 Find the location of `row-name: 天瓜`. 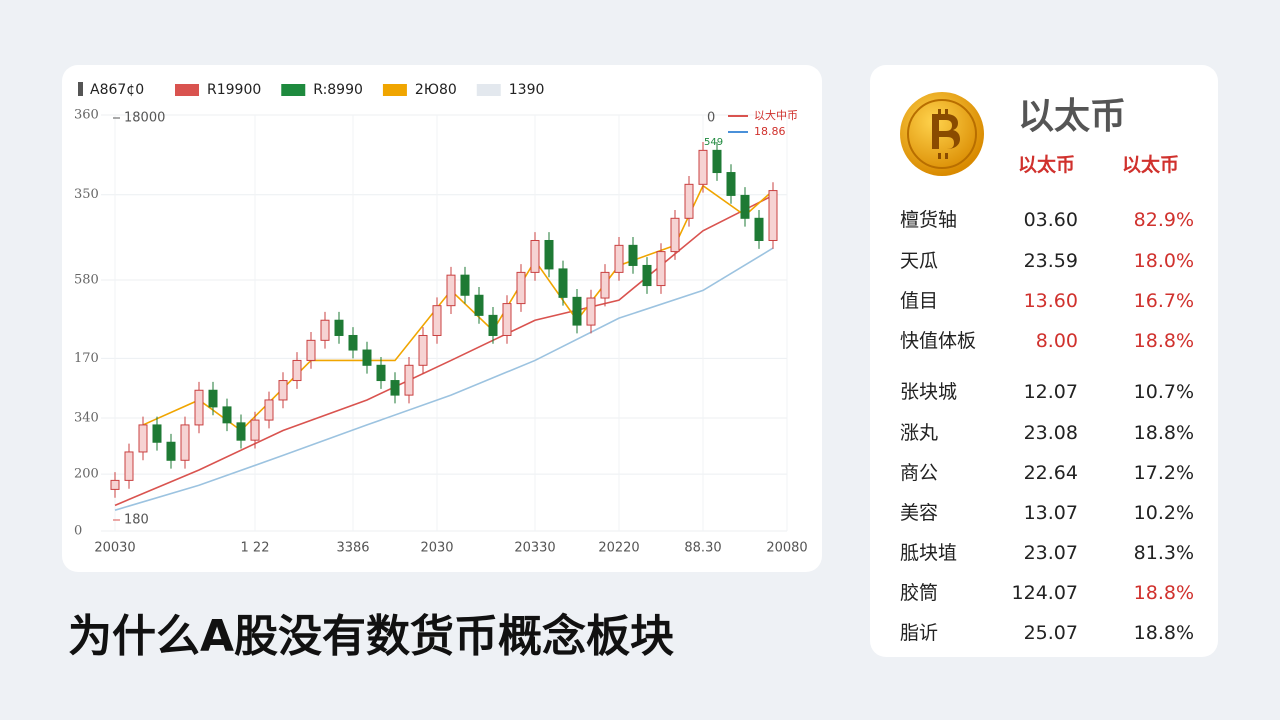

row-name: 天瓜 is located at coordinates (919, 261).